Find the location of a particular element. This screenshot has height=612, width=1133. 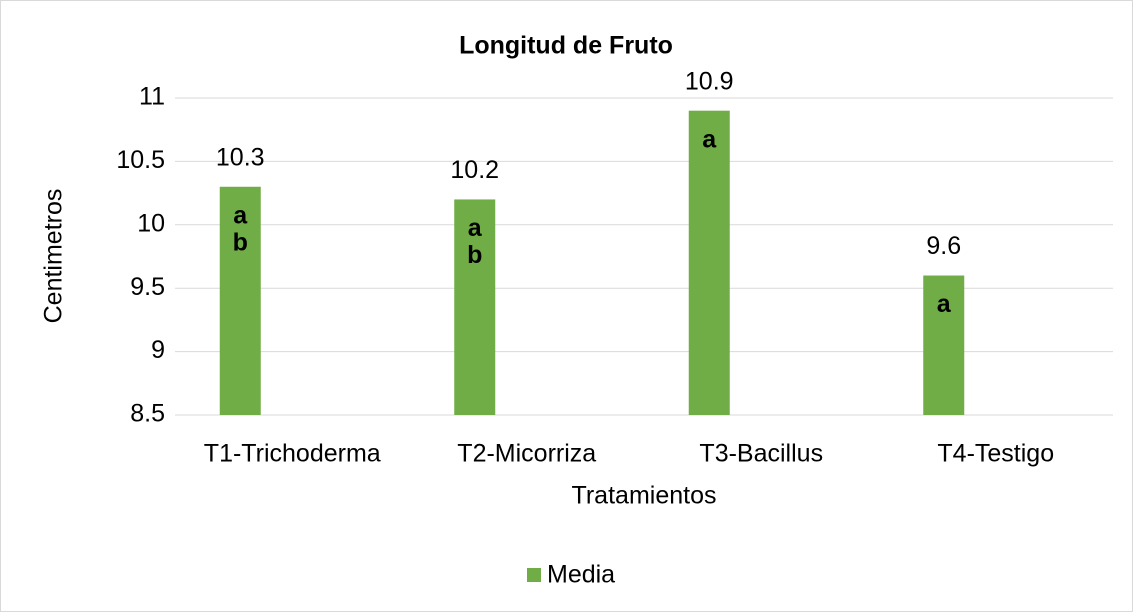

x-axis-title: Tratamientos is located at coordinates (644, 496).